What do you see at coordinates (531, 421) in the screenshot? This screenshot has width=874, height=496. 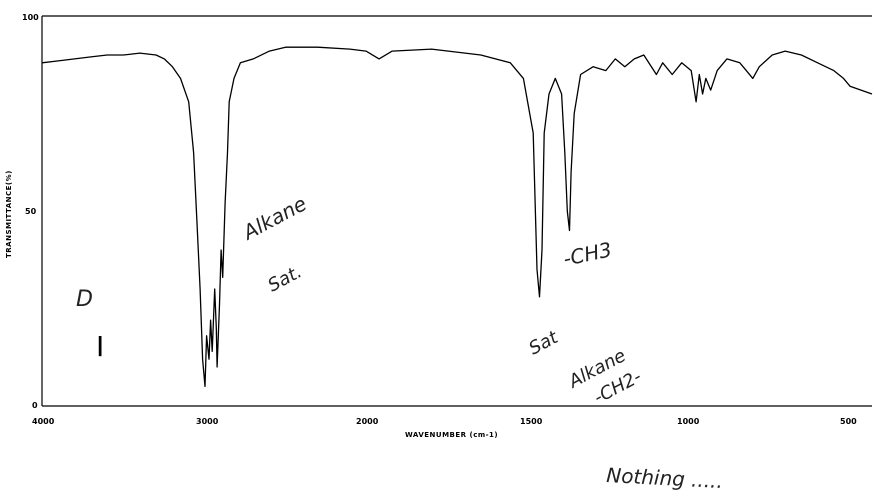 I see `x-tick-1500: 1500` at bounding box center [531, 421].